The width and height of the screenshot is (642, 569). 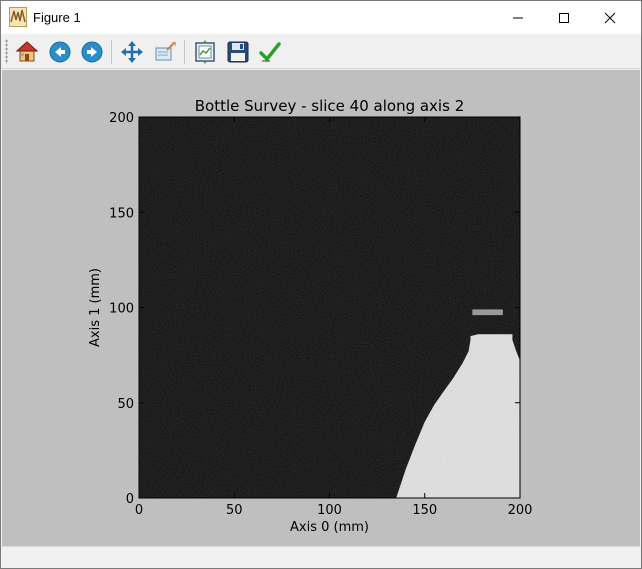 I want to click on close-button, so click(x=610, y=17).